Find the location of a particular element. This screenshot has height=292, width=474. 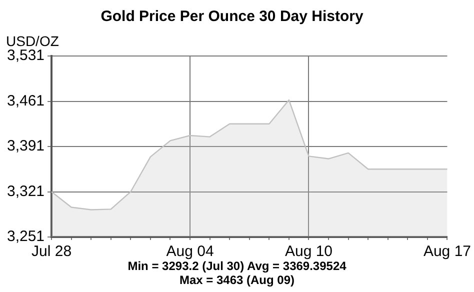

y-tick-label: 3,251 is located at coordinates (25, 237).